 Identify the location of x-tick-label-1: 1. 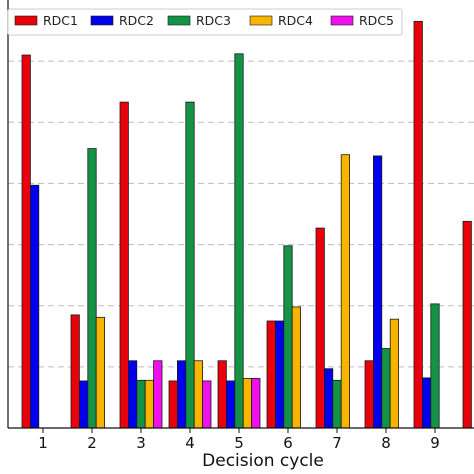
(43, 443).